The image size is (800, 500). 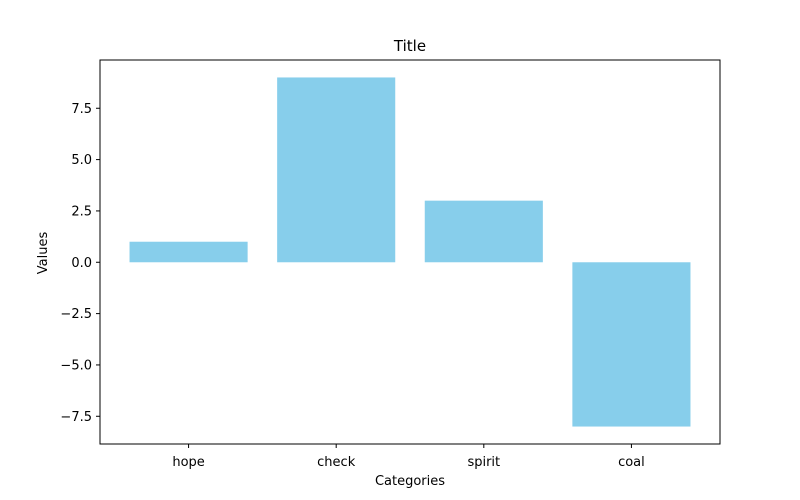 I want to click on y-axis-label: Values, so click(x=43, y=253).